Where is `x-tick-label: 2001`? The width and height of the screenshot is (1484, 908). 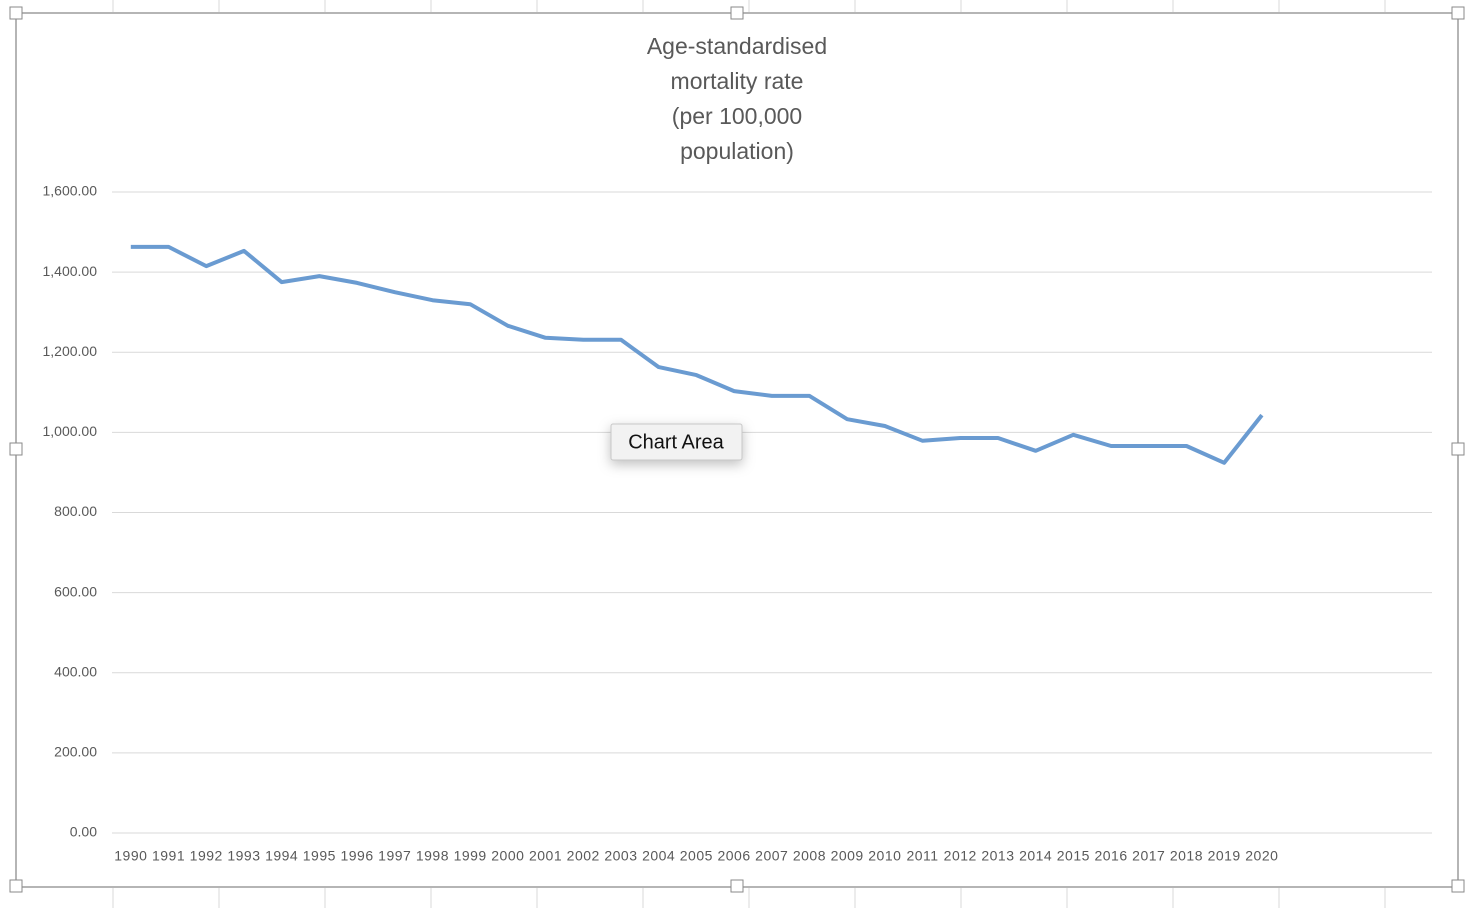 x-tick-label: 2001 is located at coordinates (545, 856).